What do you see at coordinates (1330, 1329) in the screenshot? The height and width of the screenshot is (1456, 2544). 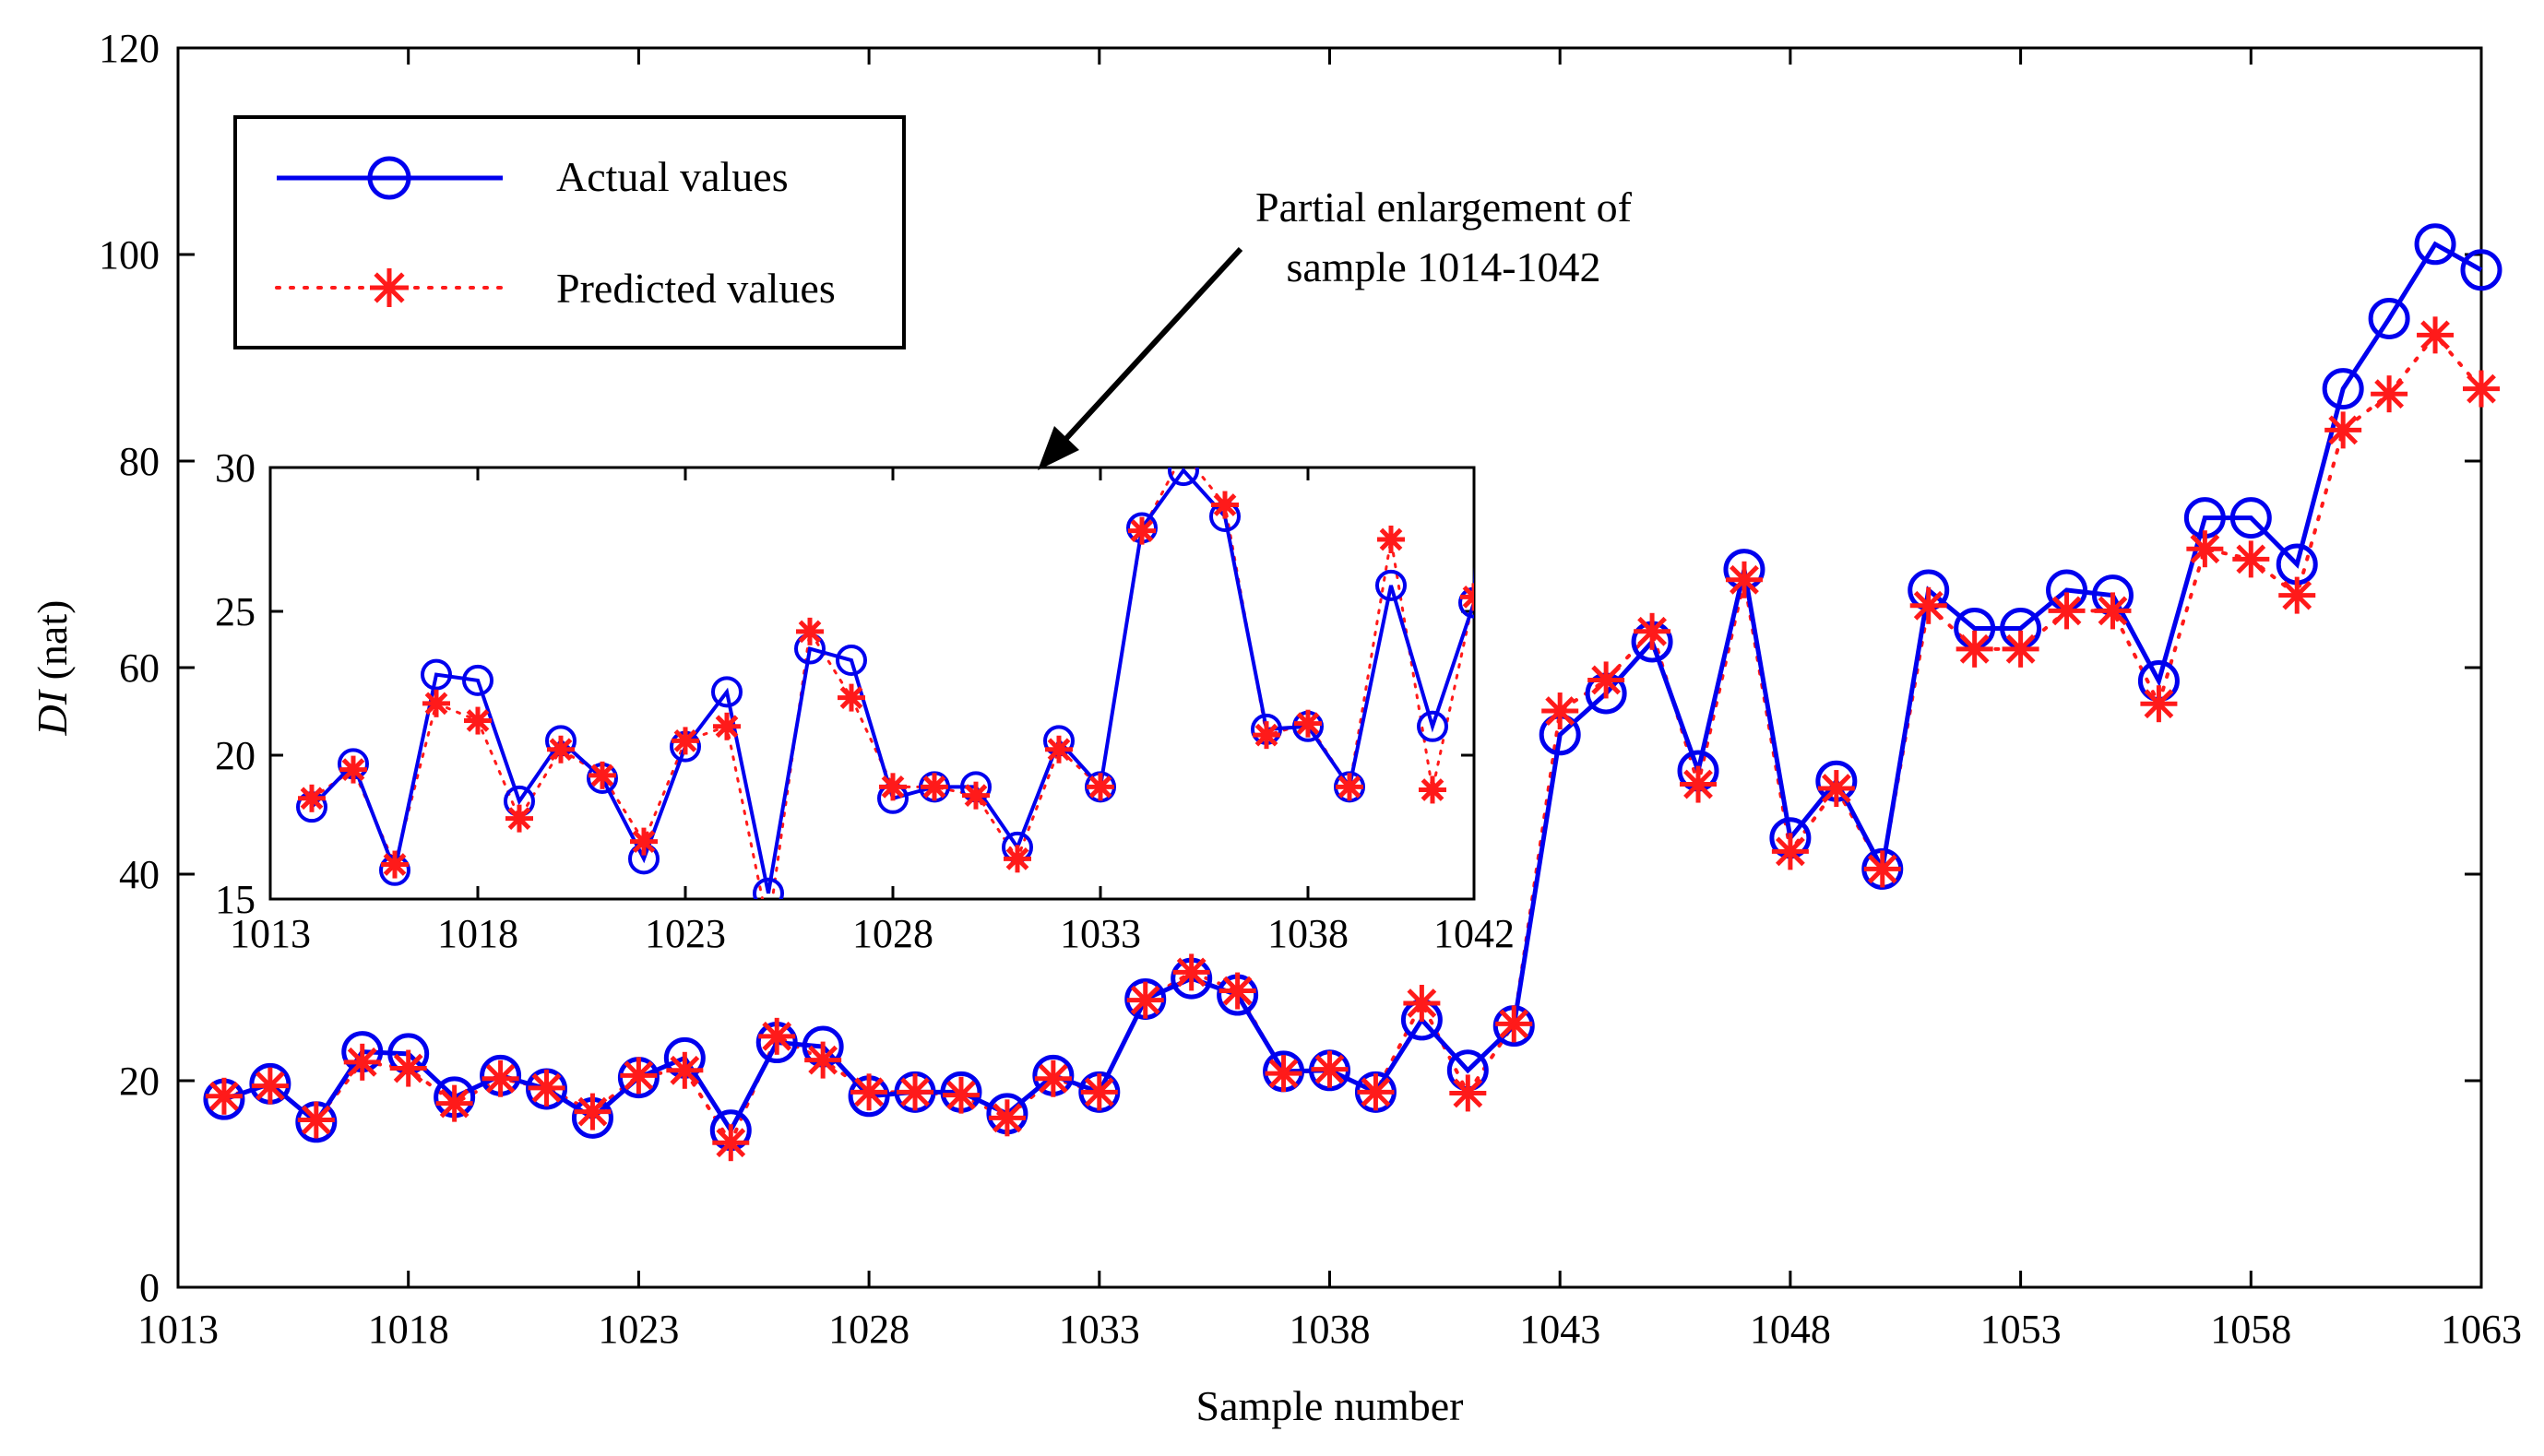 I see `x-tick-label: 1038` at bounding box center [1330, 1329].